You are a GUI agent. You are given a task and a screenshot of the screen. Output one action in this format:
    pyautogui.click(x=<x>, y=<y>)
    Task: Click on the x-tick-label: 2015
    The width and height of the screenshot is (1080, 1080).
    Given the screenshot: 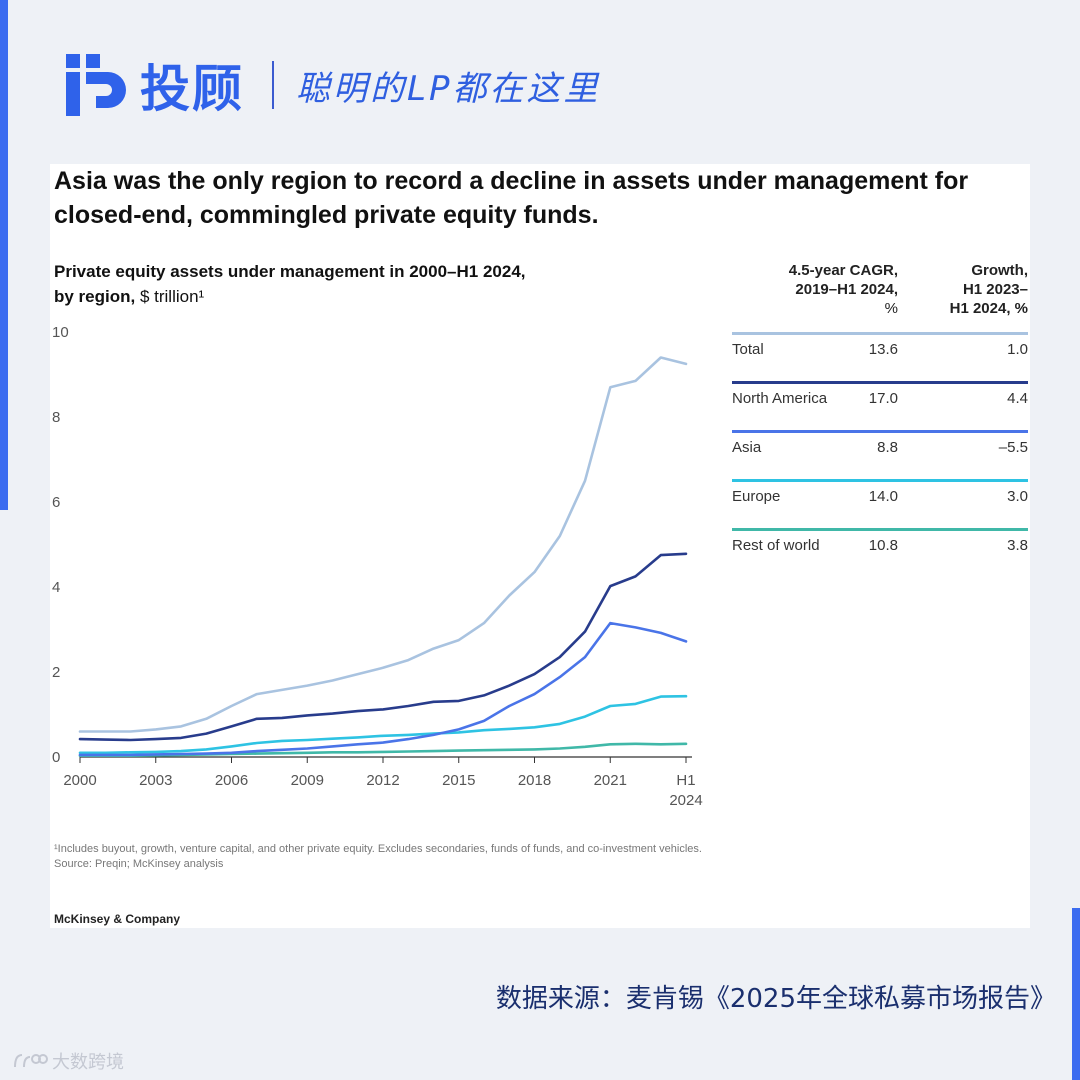 What is the action you would take?
    pyautogui.click(x=458, y=780)
    